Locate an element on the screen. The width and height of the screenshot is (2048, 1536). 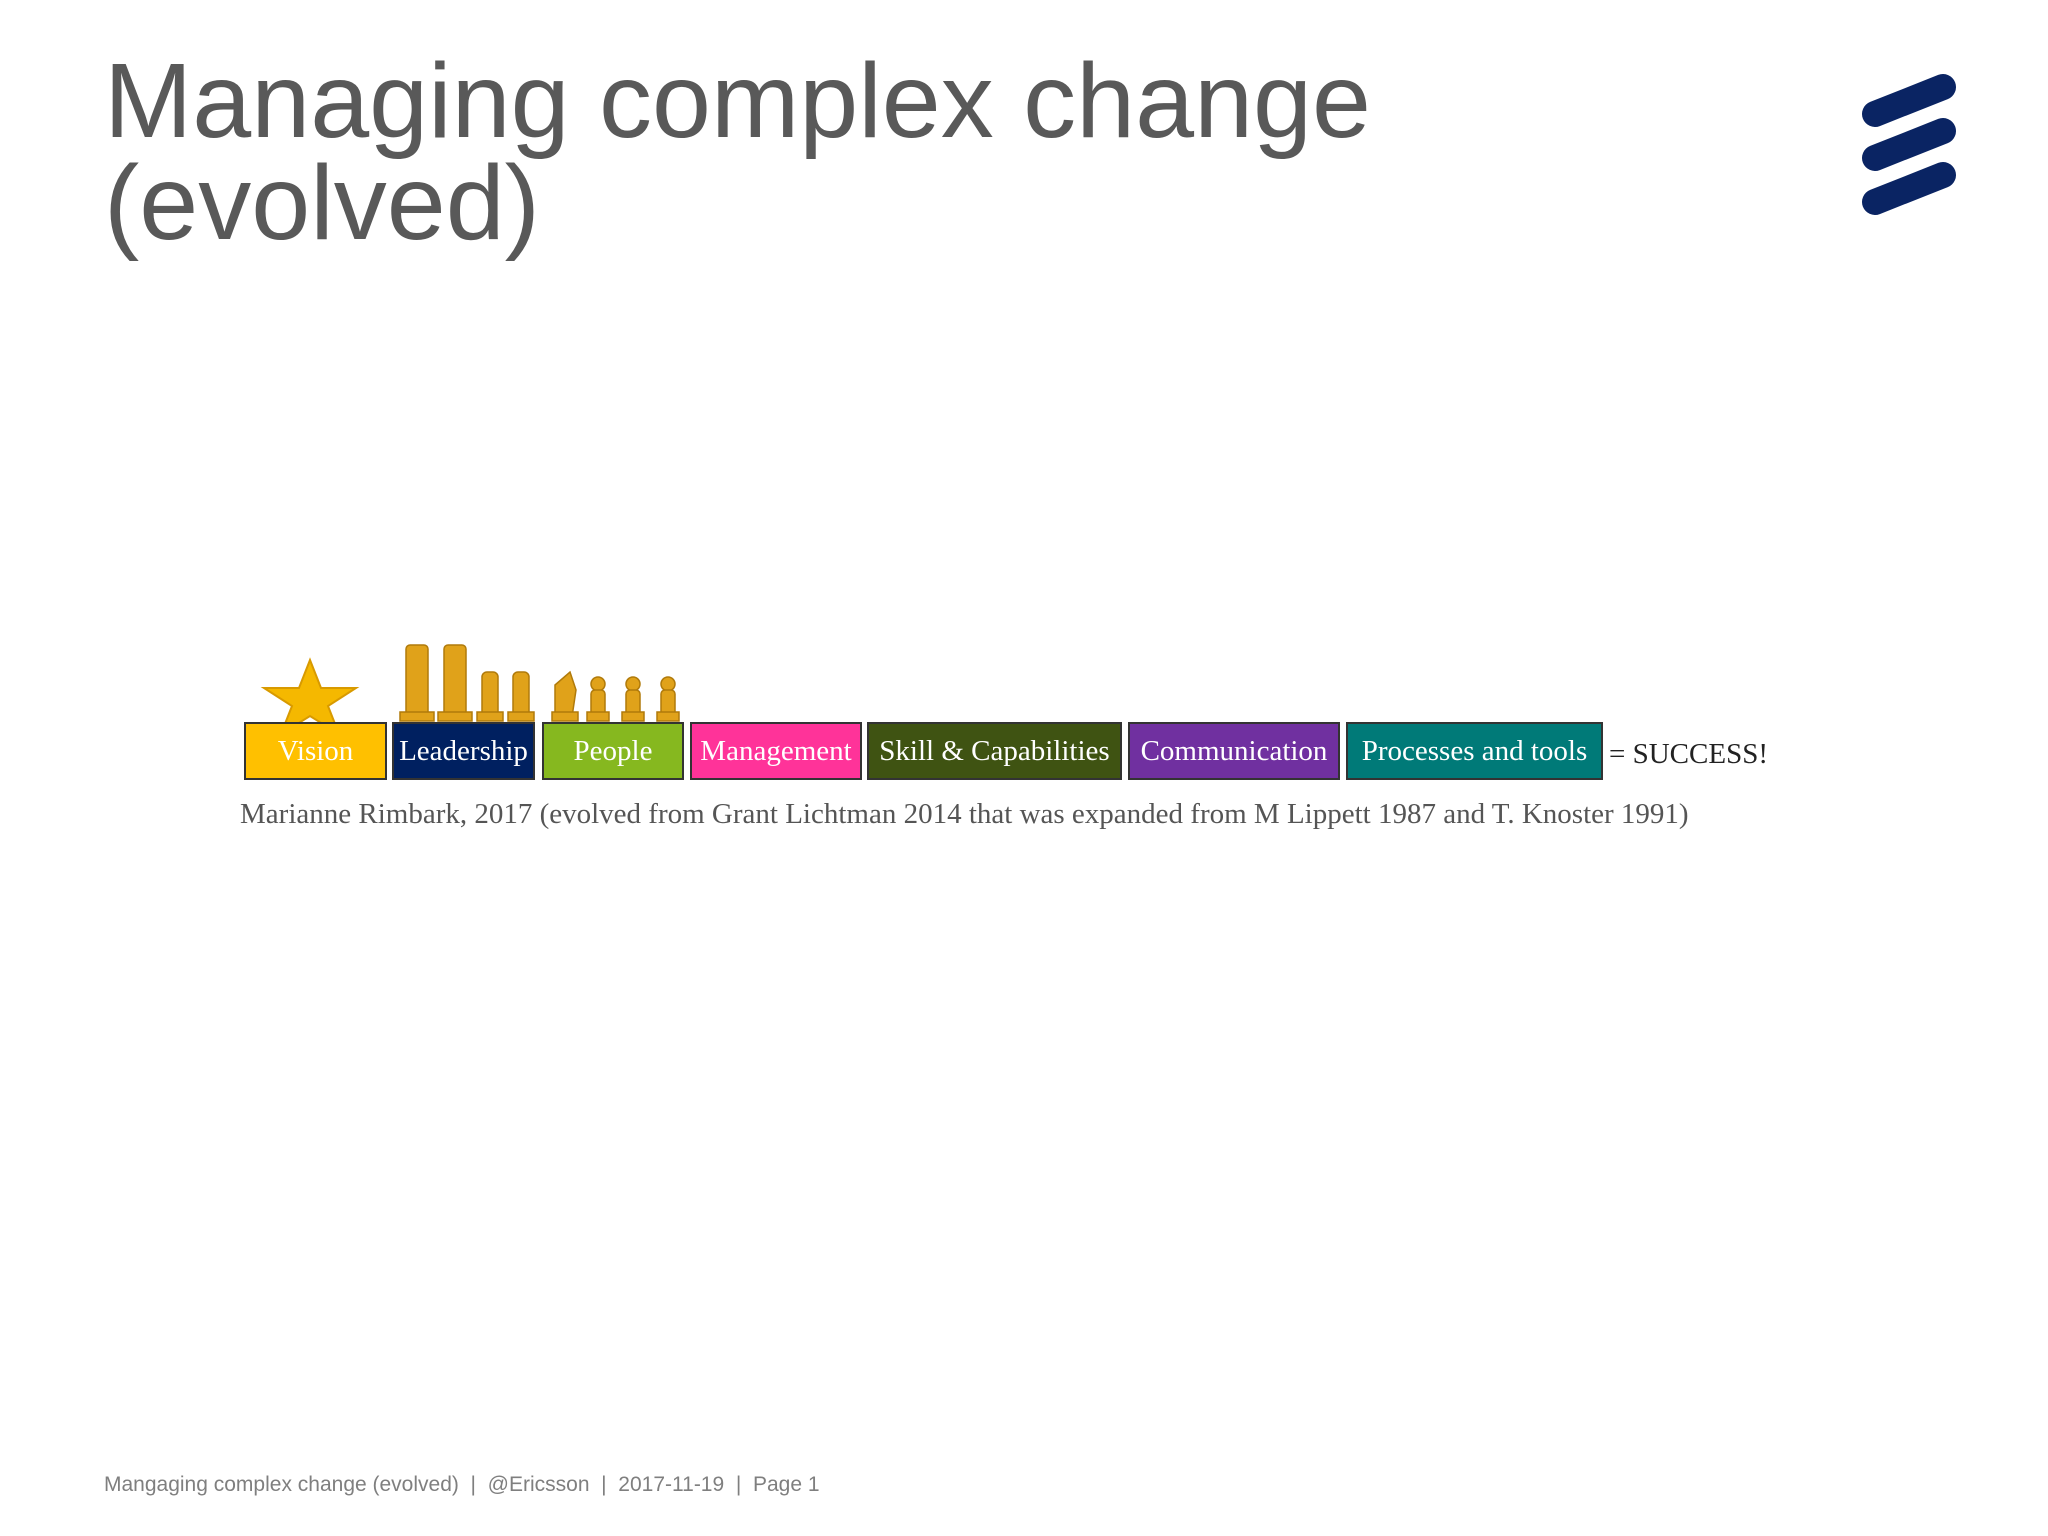
logo is located at coordinates (1909, 144).